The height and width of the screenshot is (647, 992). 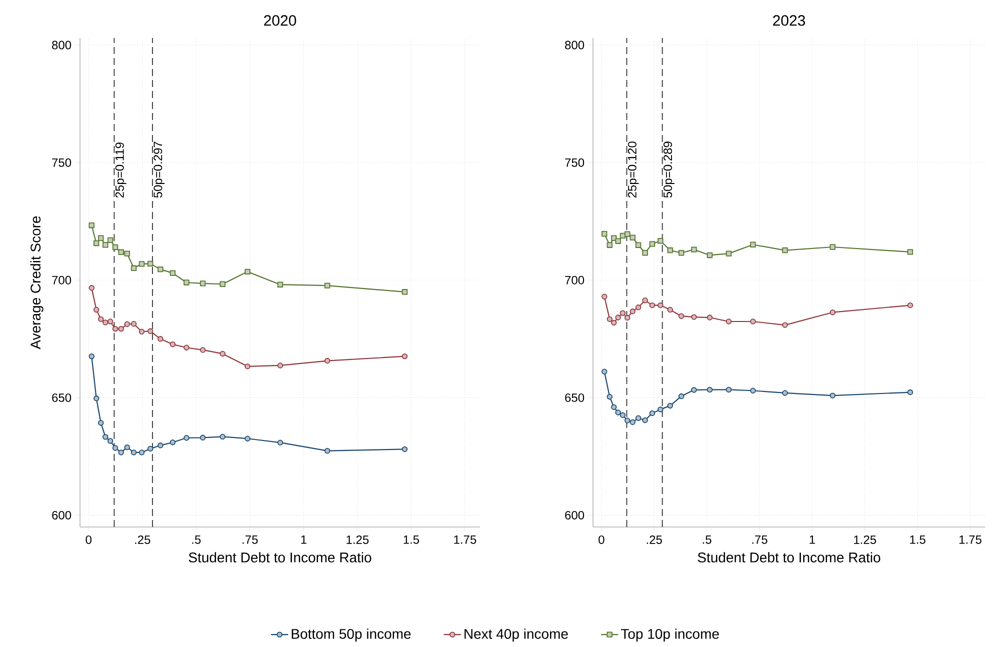 I want to click on x-tick-label: 1, so click(x=303, y=539).